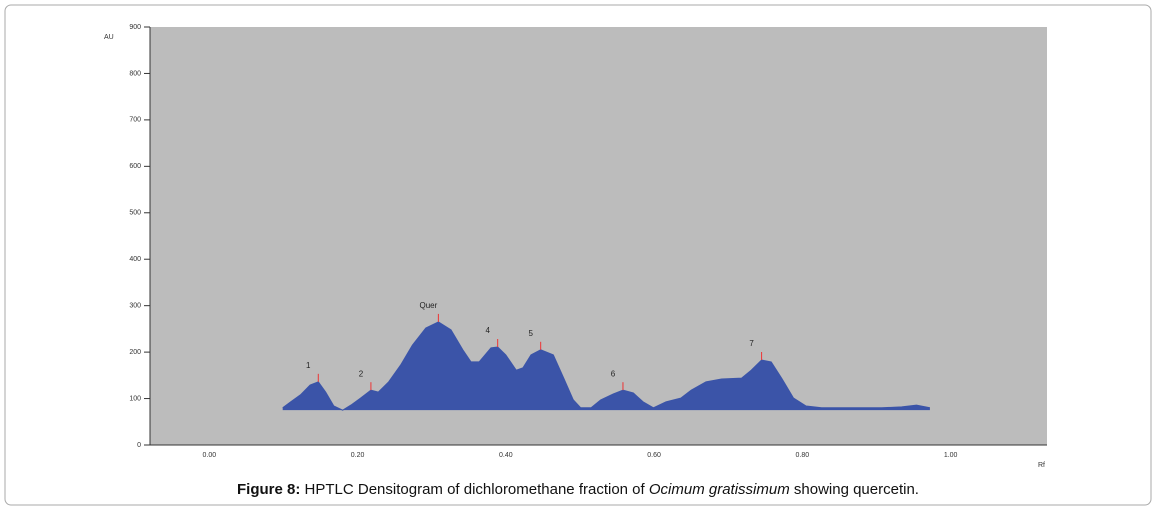  I want to click on y-tick-label: 0, so click(139, 445).